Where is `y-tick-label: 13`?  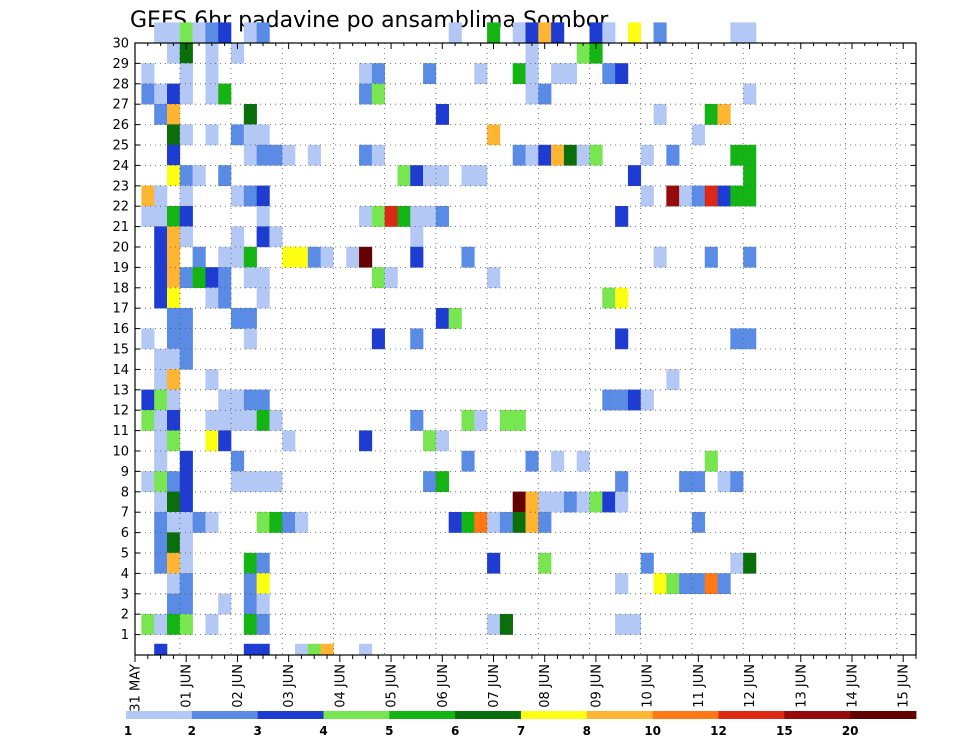
y-tick-label: 13 is located at coordinates (120, 390).